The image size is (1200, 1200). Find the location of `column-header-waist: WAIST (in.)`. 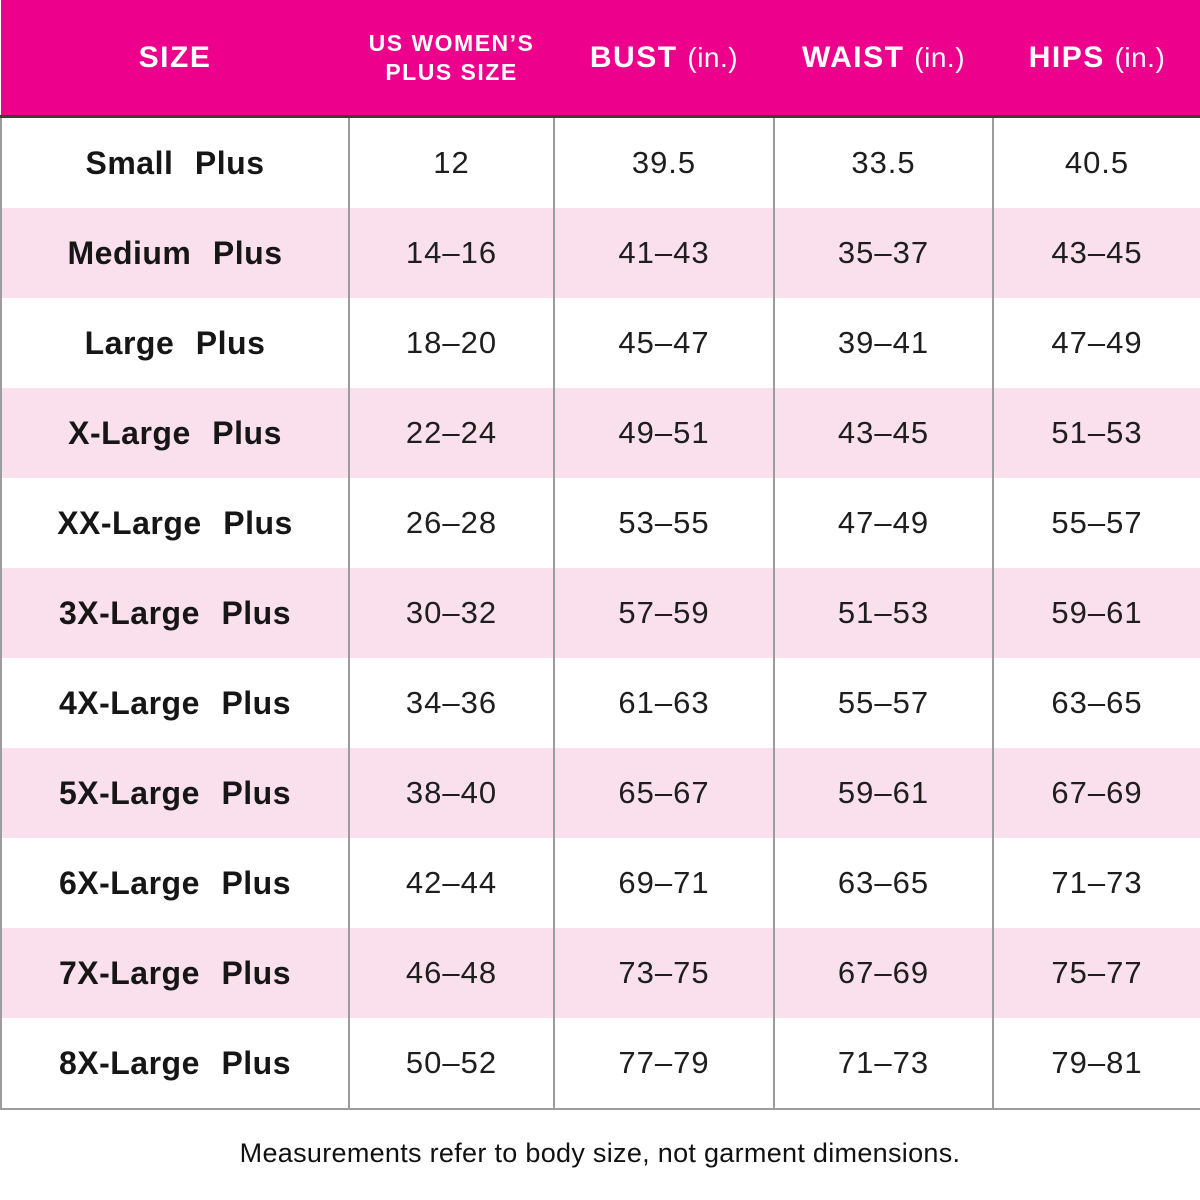

column-header-waist: WAIST (in.) is located at coordinates (883, 59).